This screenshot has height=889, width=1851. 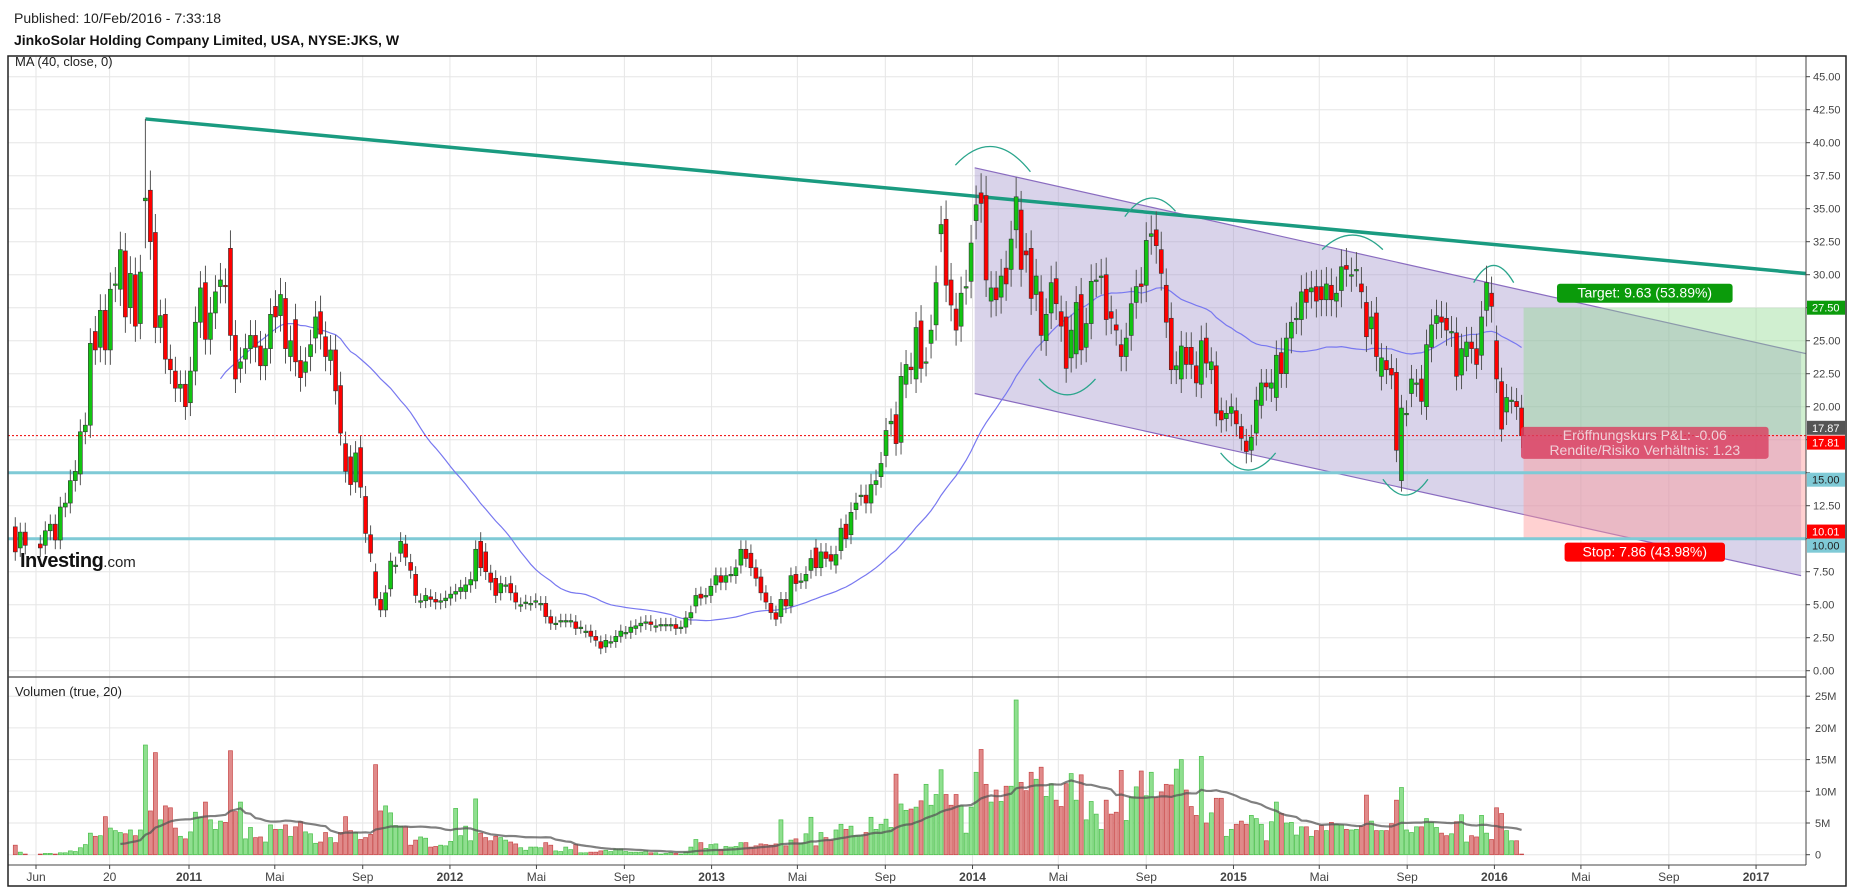 I want to click on time-tick-label: 2014, so click(x=972, y=877).